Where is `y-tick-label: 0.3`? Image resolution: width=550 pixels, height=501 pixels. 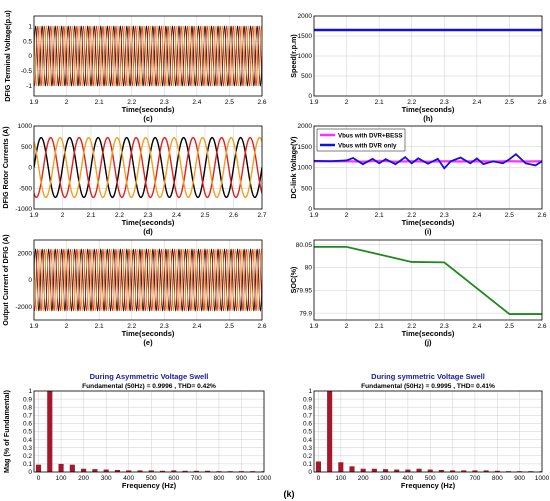
y-tick-label: 0.3 is located at coordinates (307, 448).